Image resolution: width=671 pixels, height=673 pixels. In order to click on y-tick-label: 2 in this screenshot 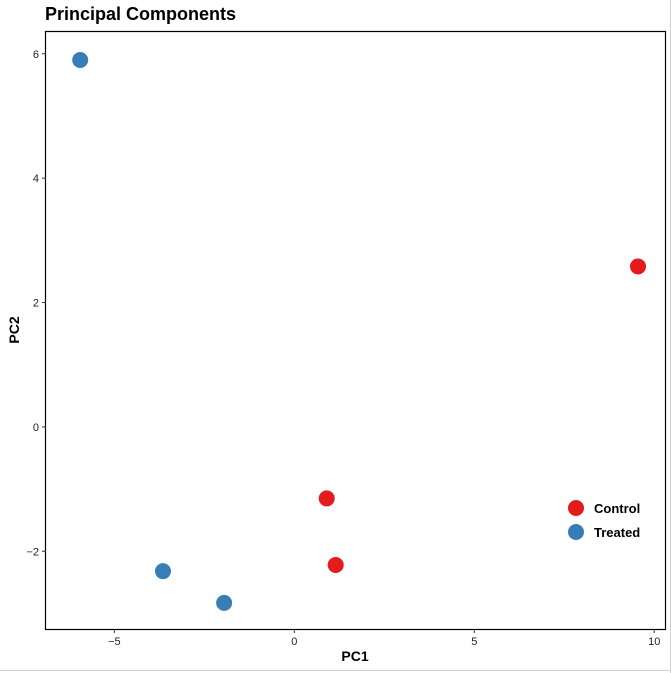, I will do `click(36, 304)`.